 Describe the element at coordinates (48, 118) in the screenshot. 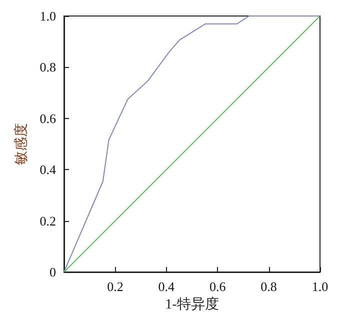

I see `y-tick-label: 0.6` at that location.